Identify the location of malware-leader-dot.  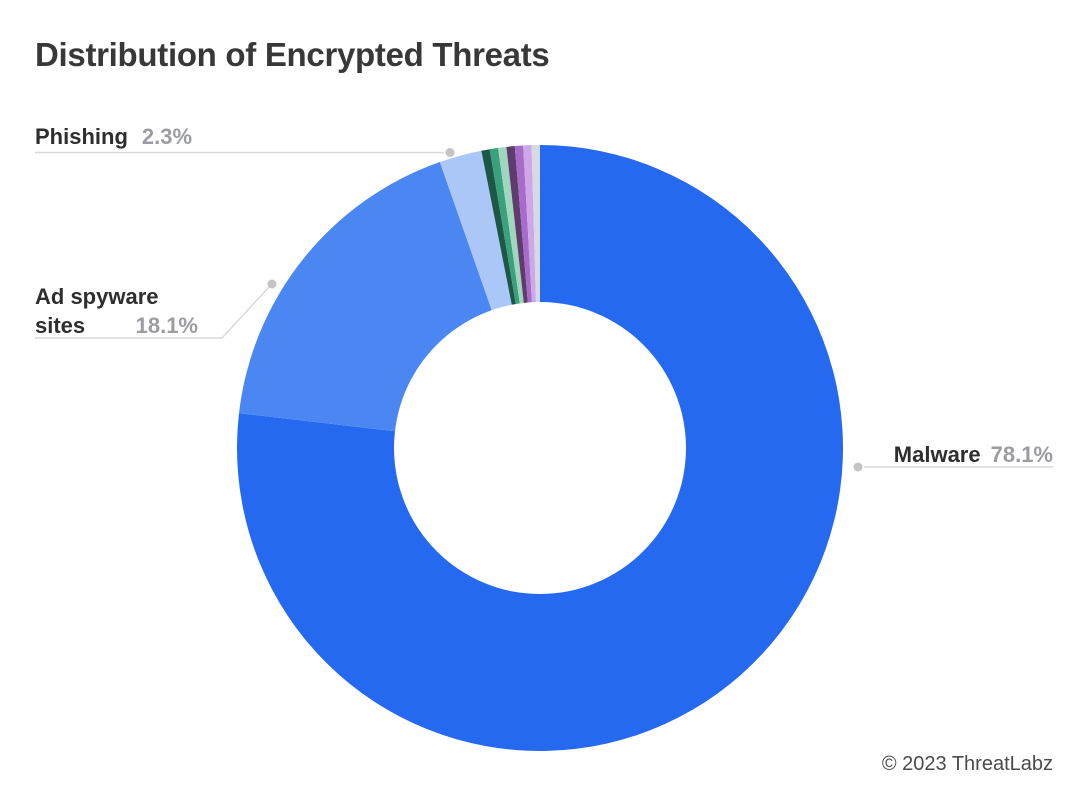
(858, 467).